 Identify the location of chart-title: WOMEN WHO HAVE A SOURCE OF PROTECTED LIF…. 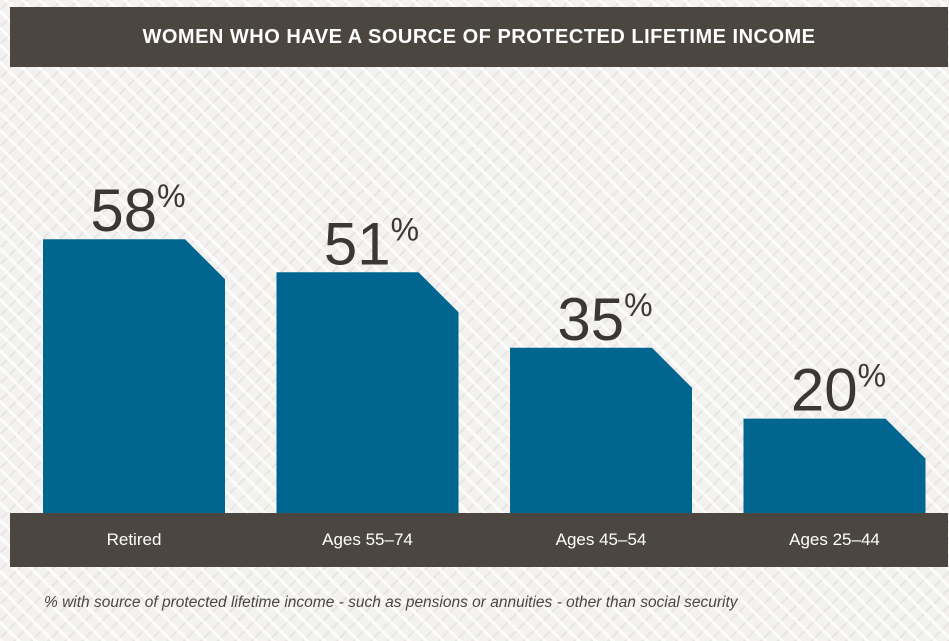
(479, 36).